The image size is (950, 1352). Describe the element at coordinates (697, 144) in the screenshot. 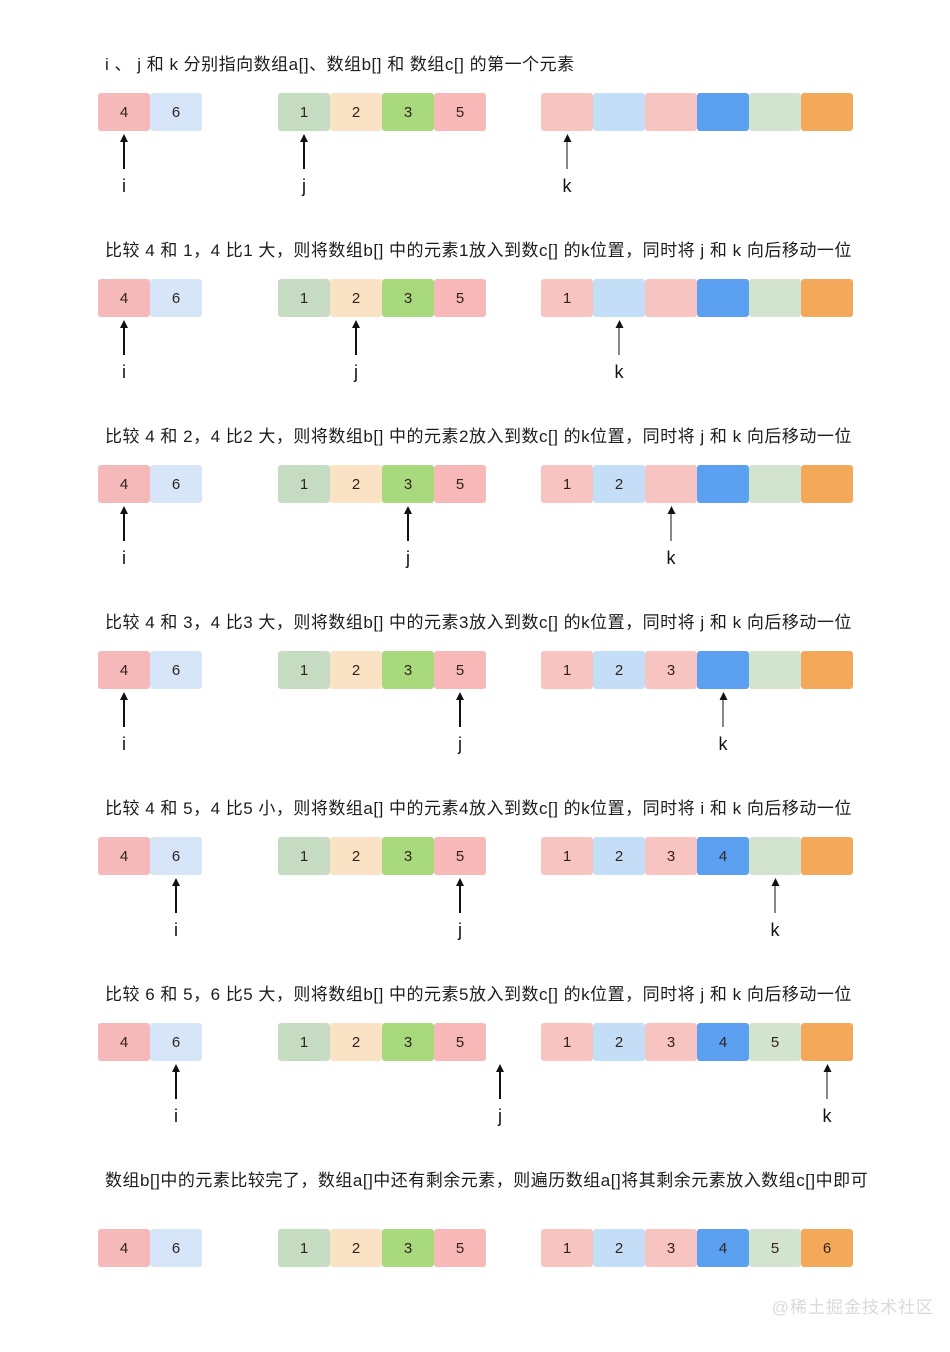

I see `array-c: k` at that location.